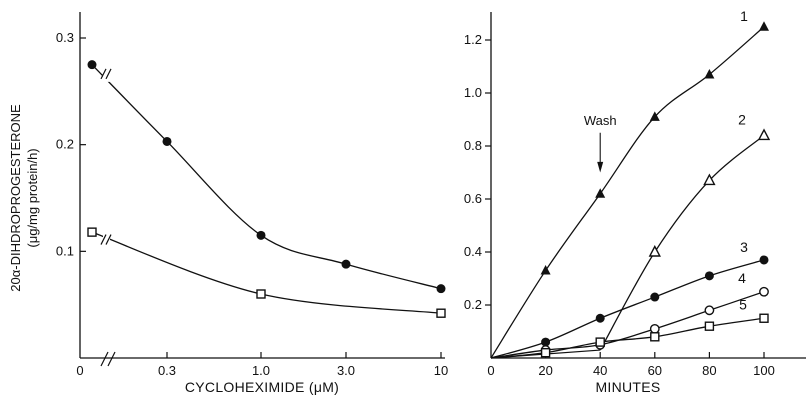  I want to click on left-x-tick-label: 0, so click(79, 370).